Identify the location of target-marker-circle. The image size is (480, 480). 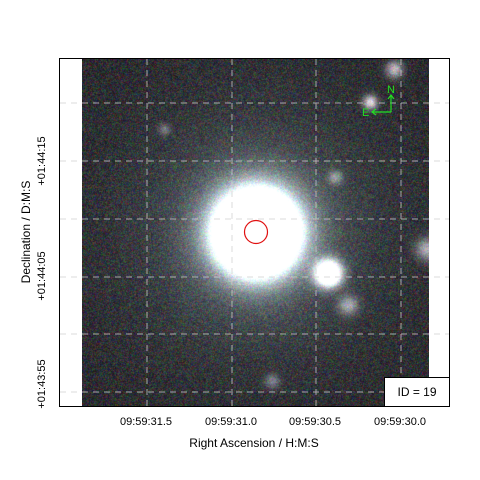
(256, 232).